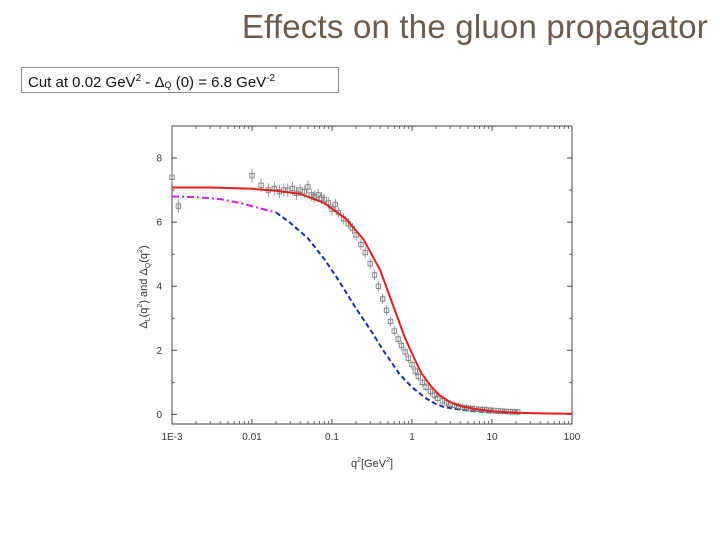 The image size is (720, 540). I want to click on caption-suffix: (0) = 6.8 GeV, so click(219, 82).